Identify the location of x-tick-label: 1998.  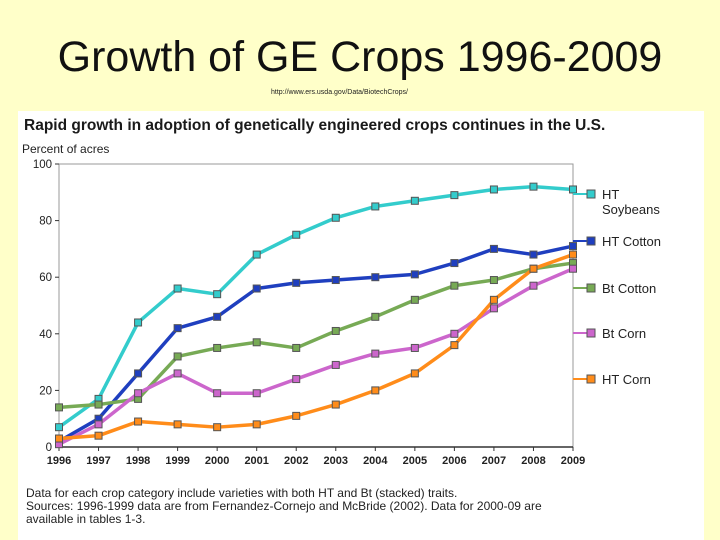
(138, 461).